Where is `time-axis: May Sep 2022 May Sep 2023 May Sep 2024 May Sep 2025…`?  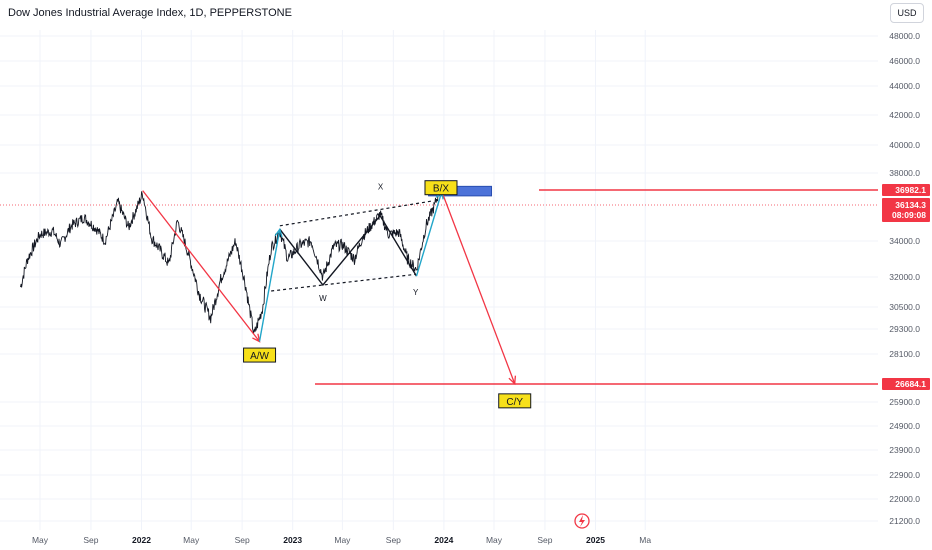 time-axis: May Sep 2022 May Sep 2023 May Sep 2024 May Sep 2025… is located at coordinates (341, 540).